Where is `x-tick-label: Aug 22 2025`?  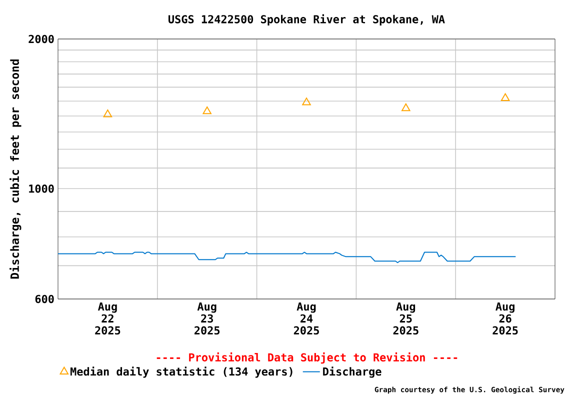 x-tick-label: Aug 22 2025 is located at coordinates (107, 318).